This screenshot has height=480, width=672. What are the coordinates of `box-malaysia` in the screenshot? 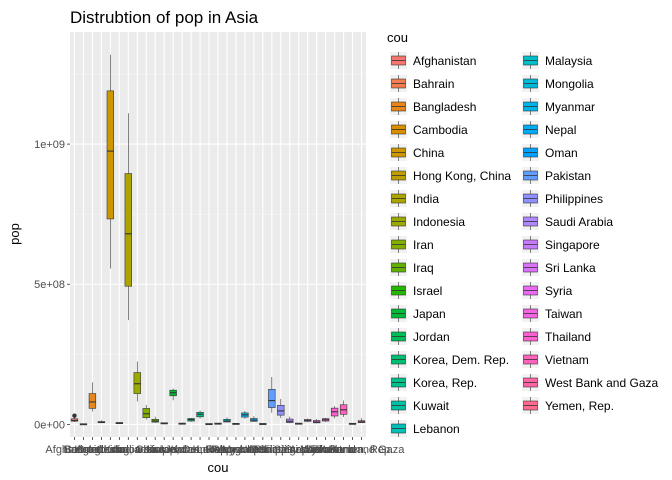 It's located at (227, 420).